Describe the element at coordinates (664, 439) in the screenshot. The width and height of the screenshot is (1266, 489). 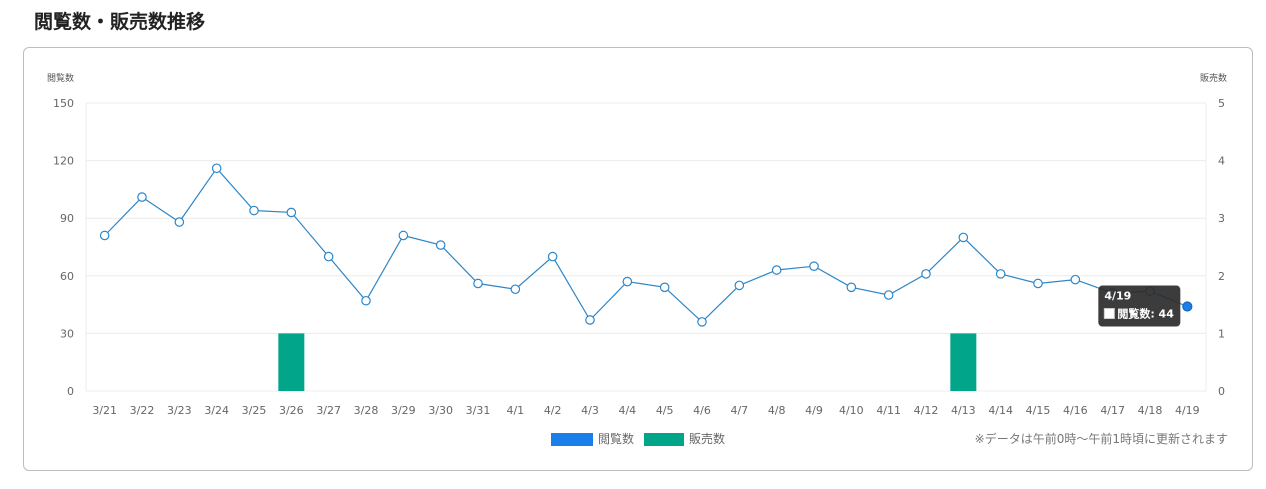
I see `legend-swatch-sales` at that location.